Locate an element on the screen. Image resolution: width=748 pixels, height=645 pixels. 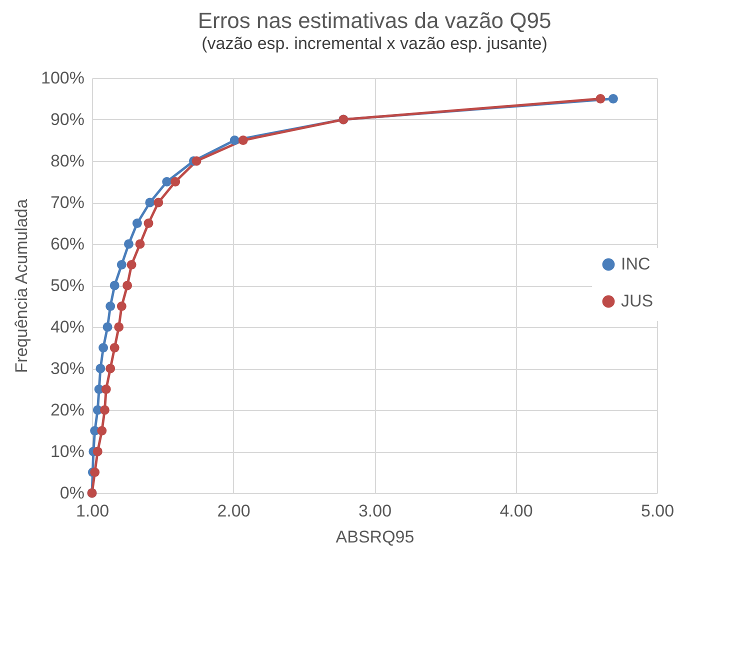
y-tick-label: 40% is located at coordinates (67, 327).